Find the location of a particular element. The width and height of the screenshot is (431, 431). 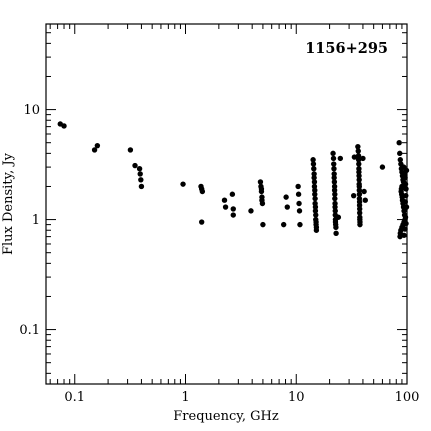

y-axis-label: Flux Density, Jy is located at coordinates (8, 203).